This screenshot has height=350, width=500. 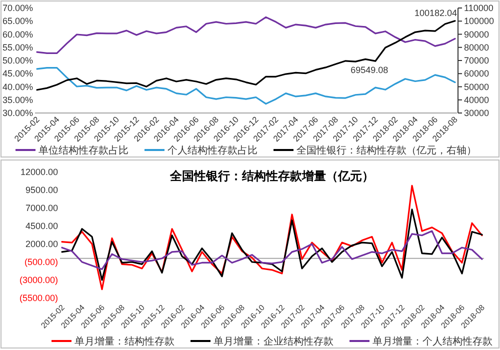 I want to click on chart-title: 全国性银行：结构性存款增量（亿元）, so click(x=271, y=176).